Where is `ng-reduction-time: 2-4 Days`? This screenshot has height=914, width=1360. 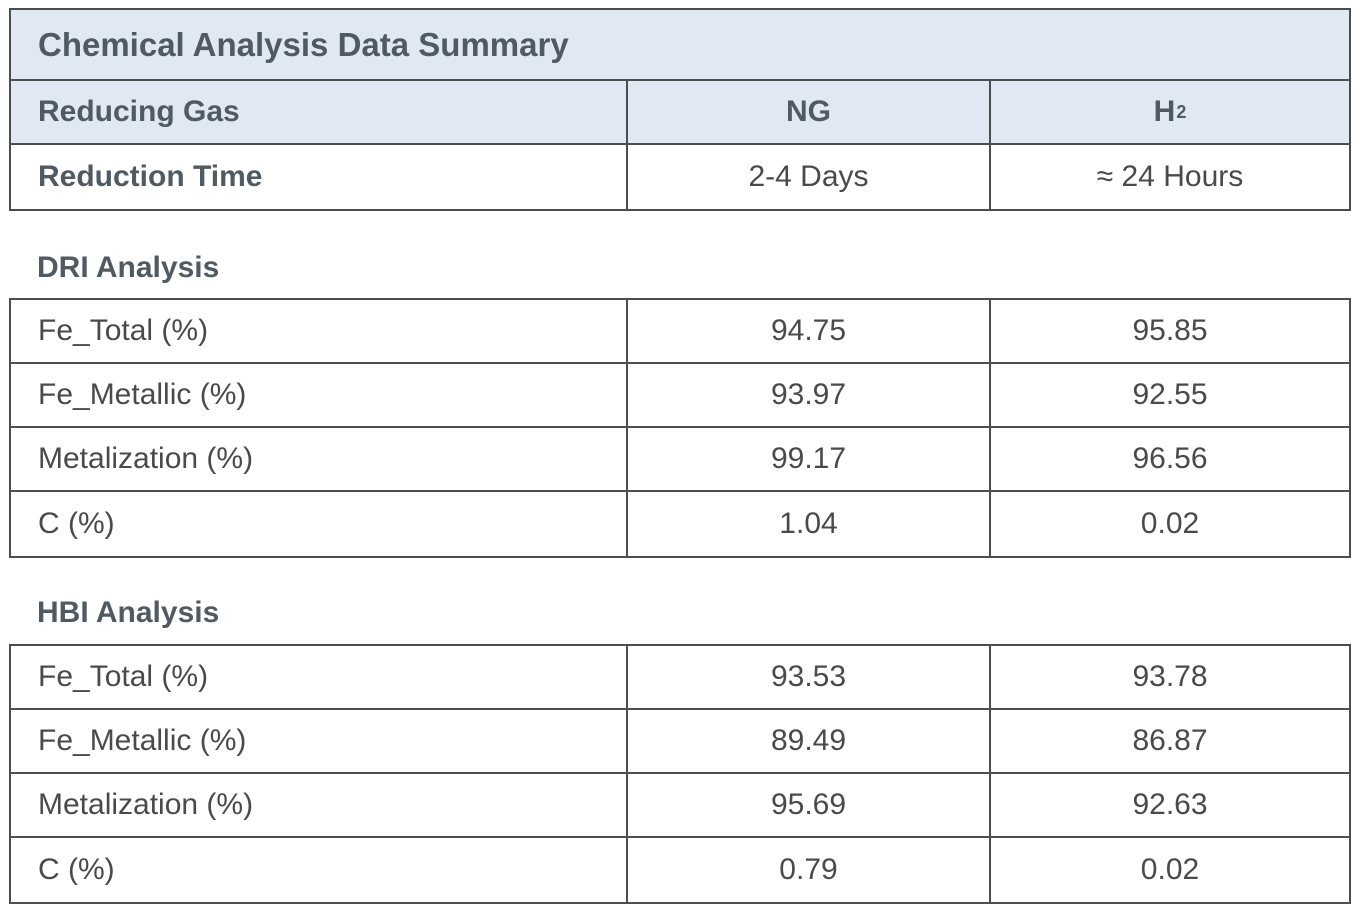
ng-reduction-time: 2-4 Days is located at coordinates (809, 177).